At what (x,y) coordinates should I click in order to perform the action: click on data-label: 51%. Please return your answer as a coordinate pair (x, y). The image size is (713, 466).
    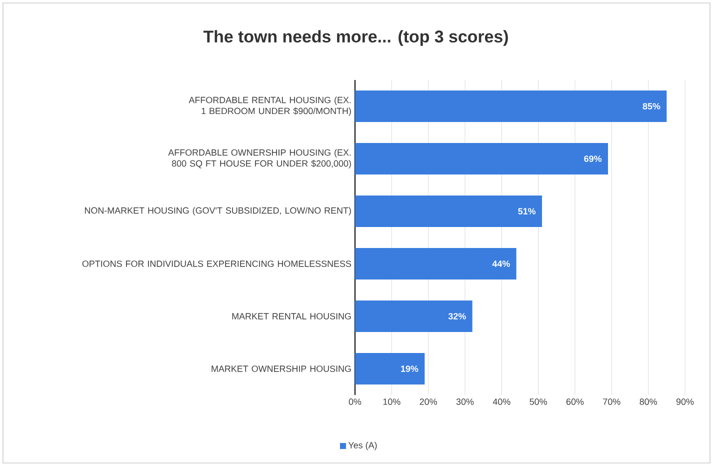
    Looking at the image, I should click on (527, 211).